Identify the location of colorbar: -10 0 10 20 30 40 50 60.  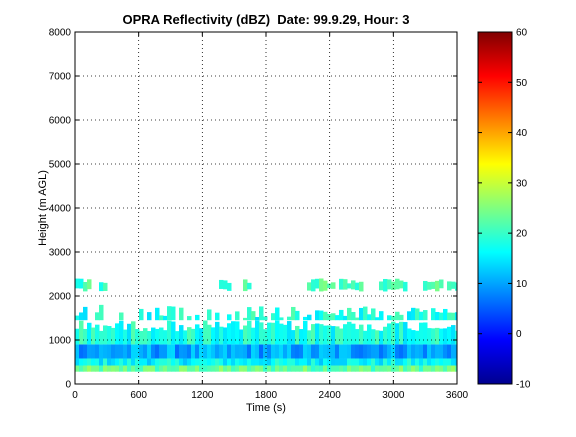
(504, 209).